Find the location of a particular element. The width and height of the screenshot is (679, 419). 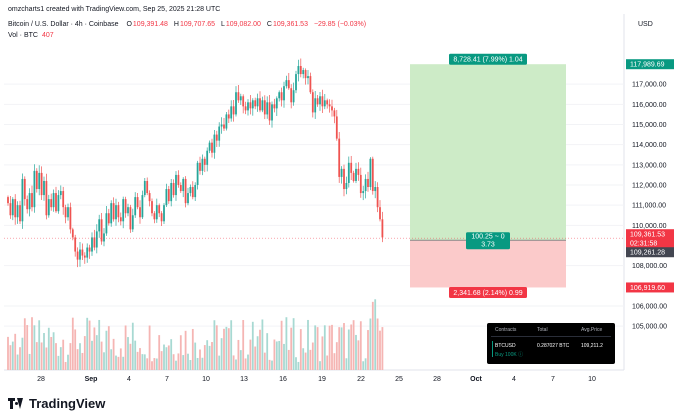

entry-price-badge-bg is located at coordinates (650, 252).